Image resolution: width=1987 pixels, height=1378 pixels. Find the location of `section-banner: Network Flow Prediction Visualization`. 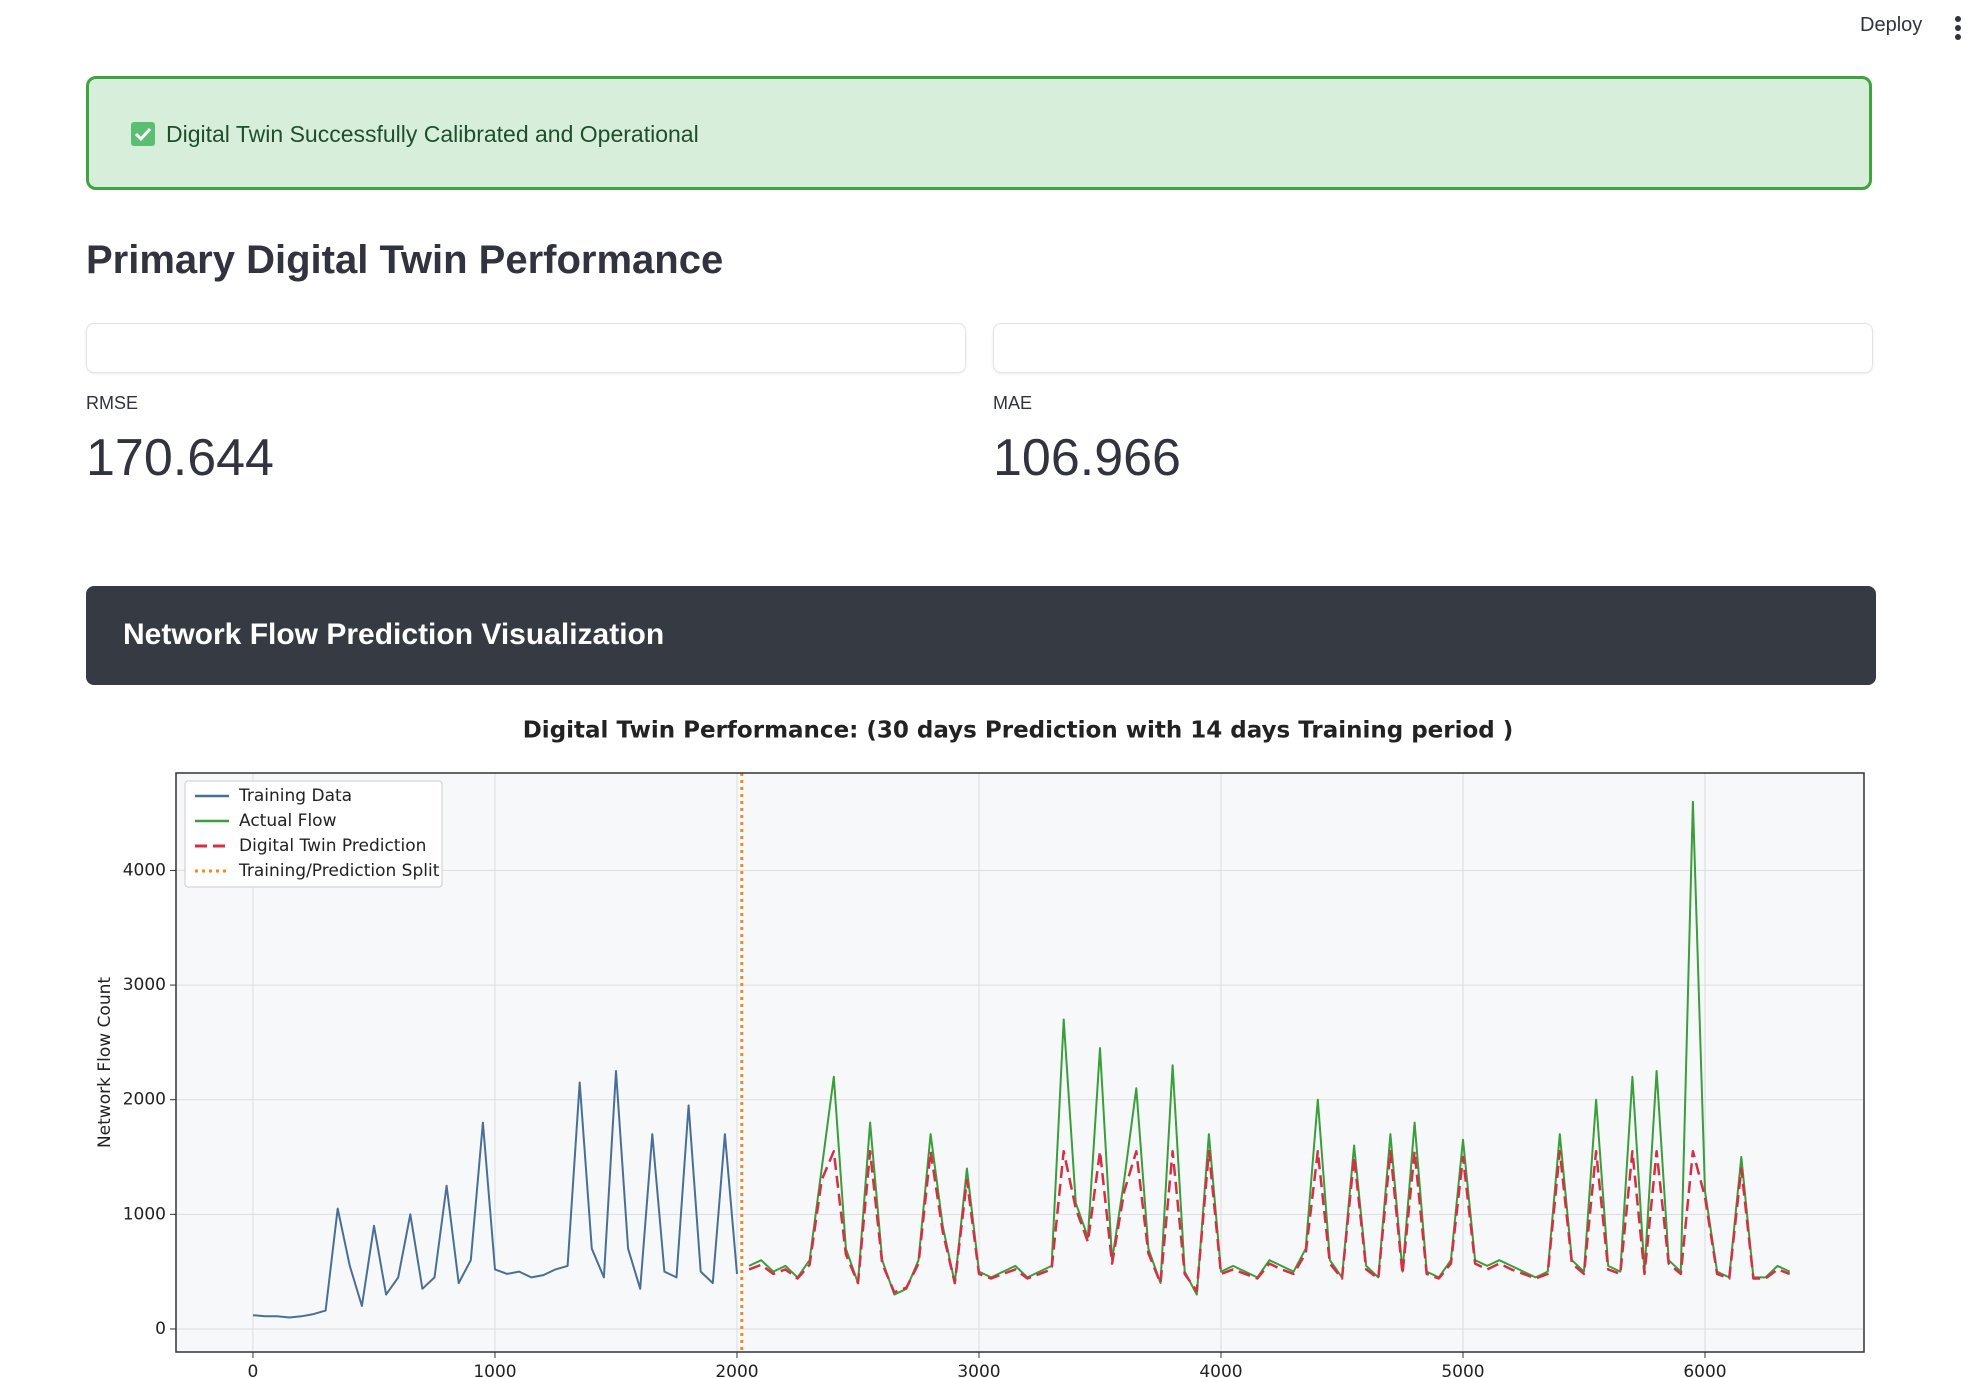

section-banner: Network Flow Prediction Visualization is located at coordinates (981, 635).